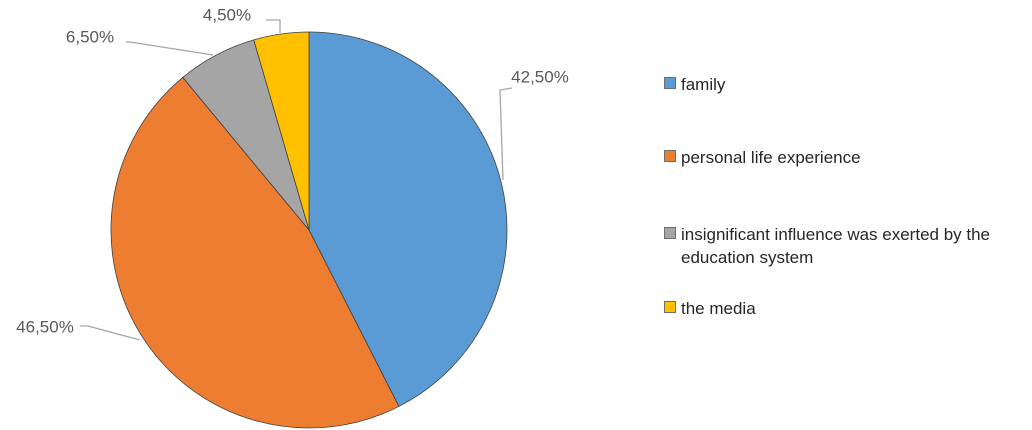 The image size is (1032, 430). I want to click on legend-label: personal life experience, so click(771, 157).